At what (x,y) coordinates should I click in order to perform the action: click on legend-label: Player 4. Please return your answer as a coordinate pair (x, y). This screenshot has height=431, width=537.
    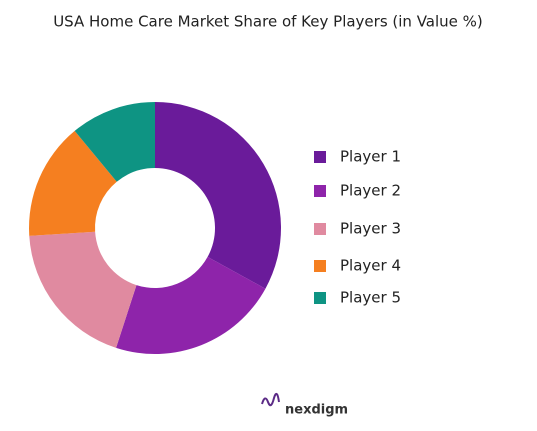
    Looking at the image, I should click on (370, 266).